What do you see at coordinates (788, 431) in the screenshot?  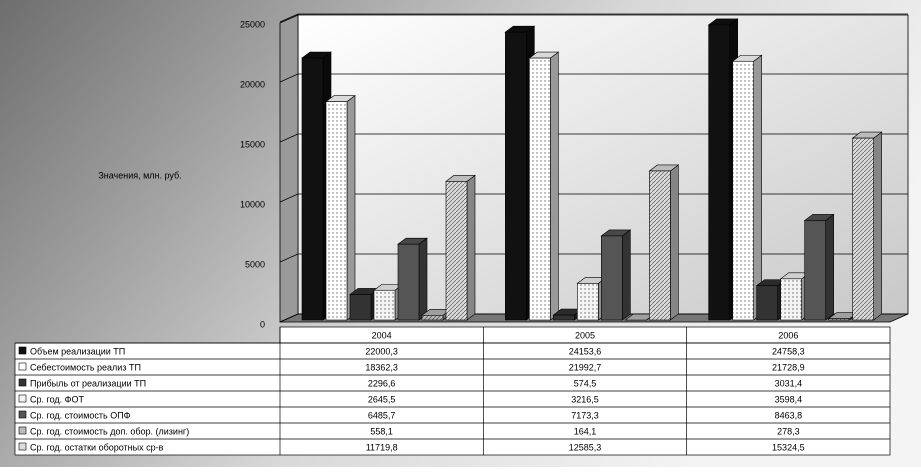 I see `table-value: 278,3` at bounding box center [788, 431].